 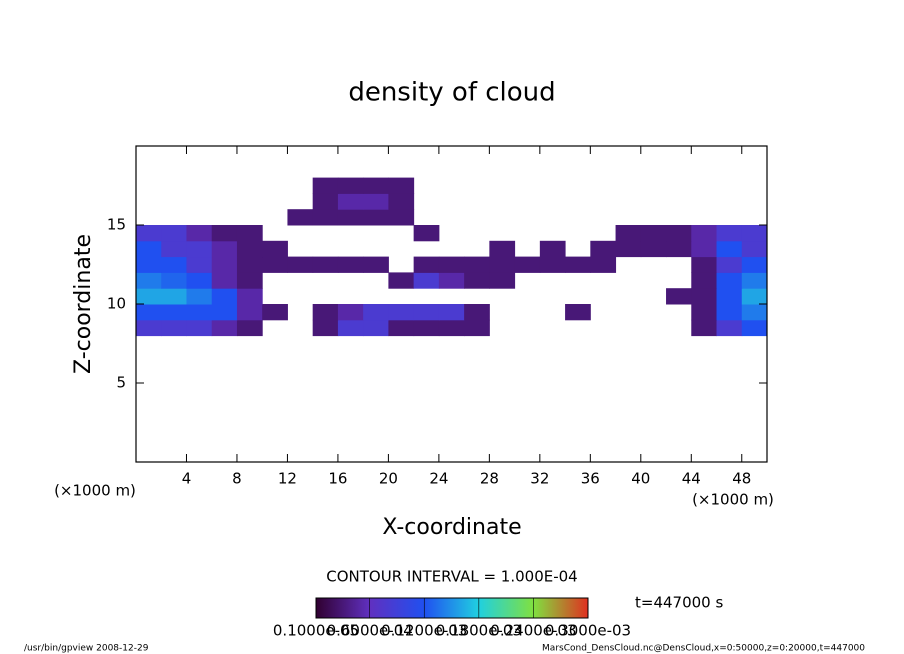 What do you see at coordinates (86, 649) in the screenshot?
I see `footer-left: /usr/bin/gpview 2008-12-29` at bounding box center [86, 649].